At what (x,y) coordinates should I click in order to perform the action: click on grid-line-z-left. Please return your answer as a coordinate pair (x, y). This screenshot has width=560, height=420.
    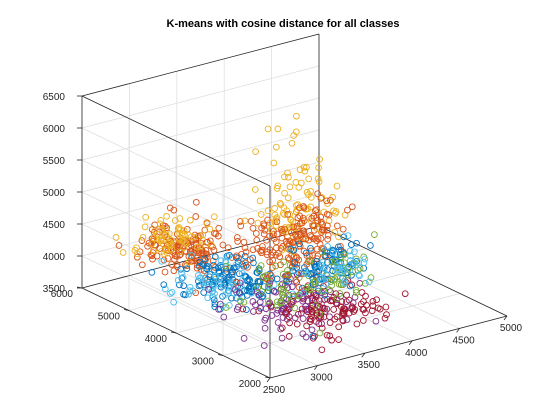
    Looking at the image, I should click on (176, 173).